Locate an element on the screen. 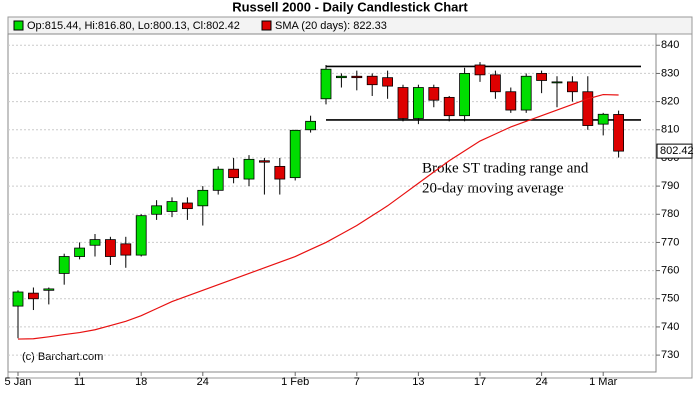 The height and width of the screenshot is (411, 700). chart-title: Russell 2000 - Daily Candlestick Chart is located at coordinates (350, 7).